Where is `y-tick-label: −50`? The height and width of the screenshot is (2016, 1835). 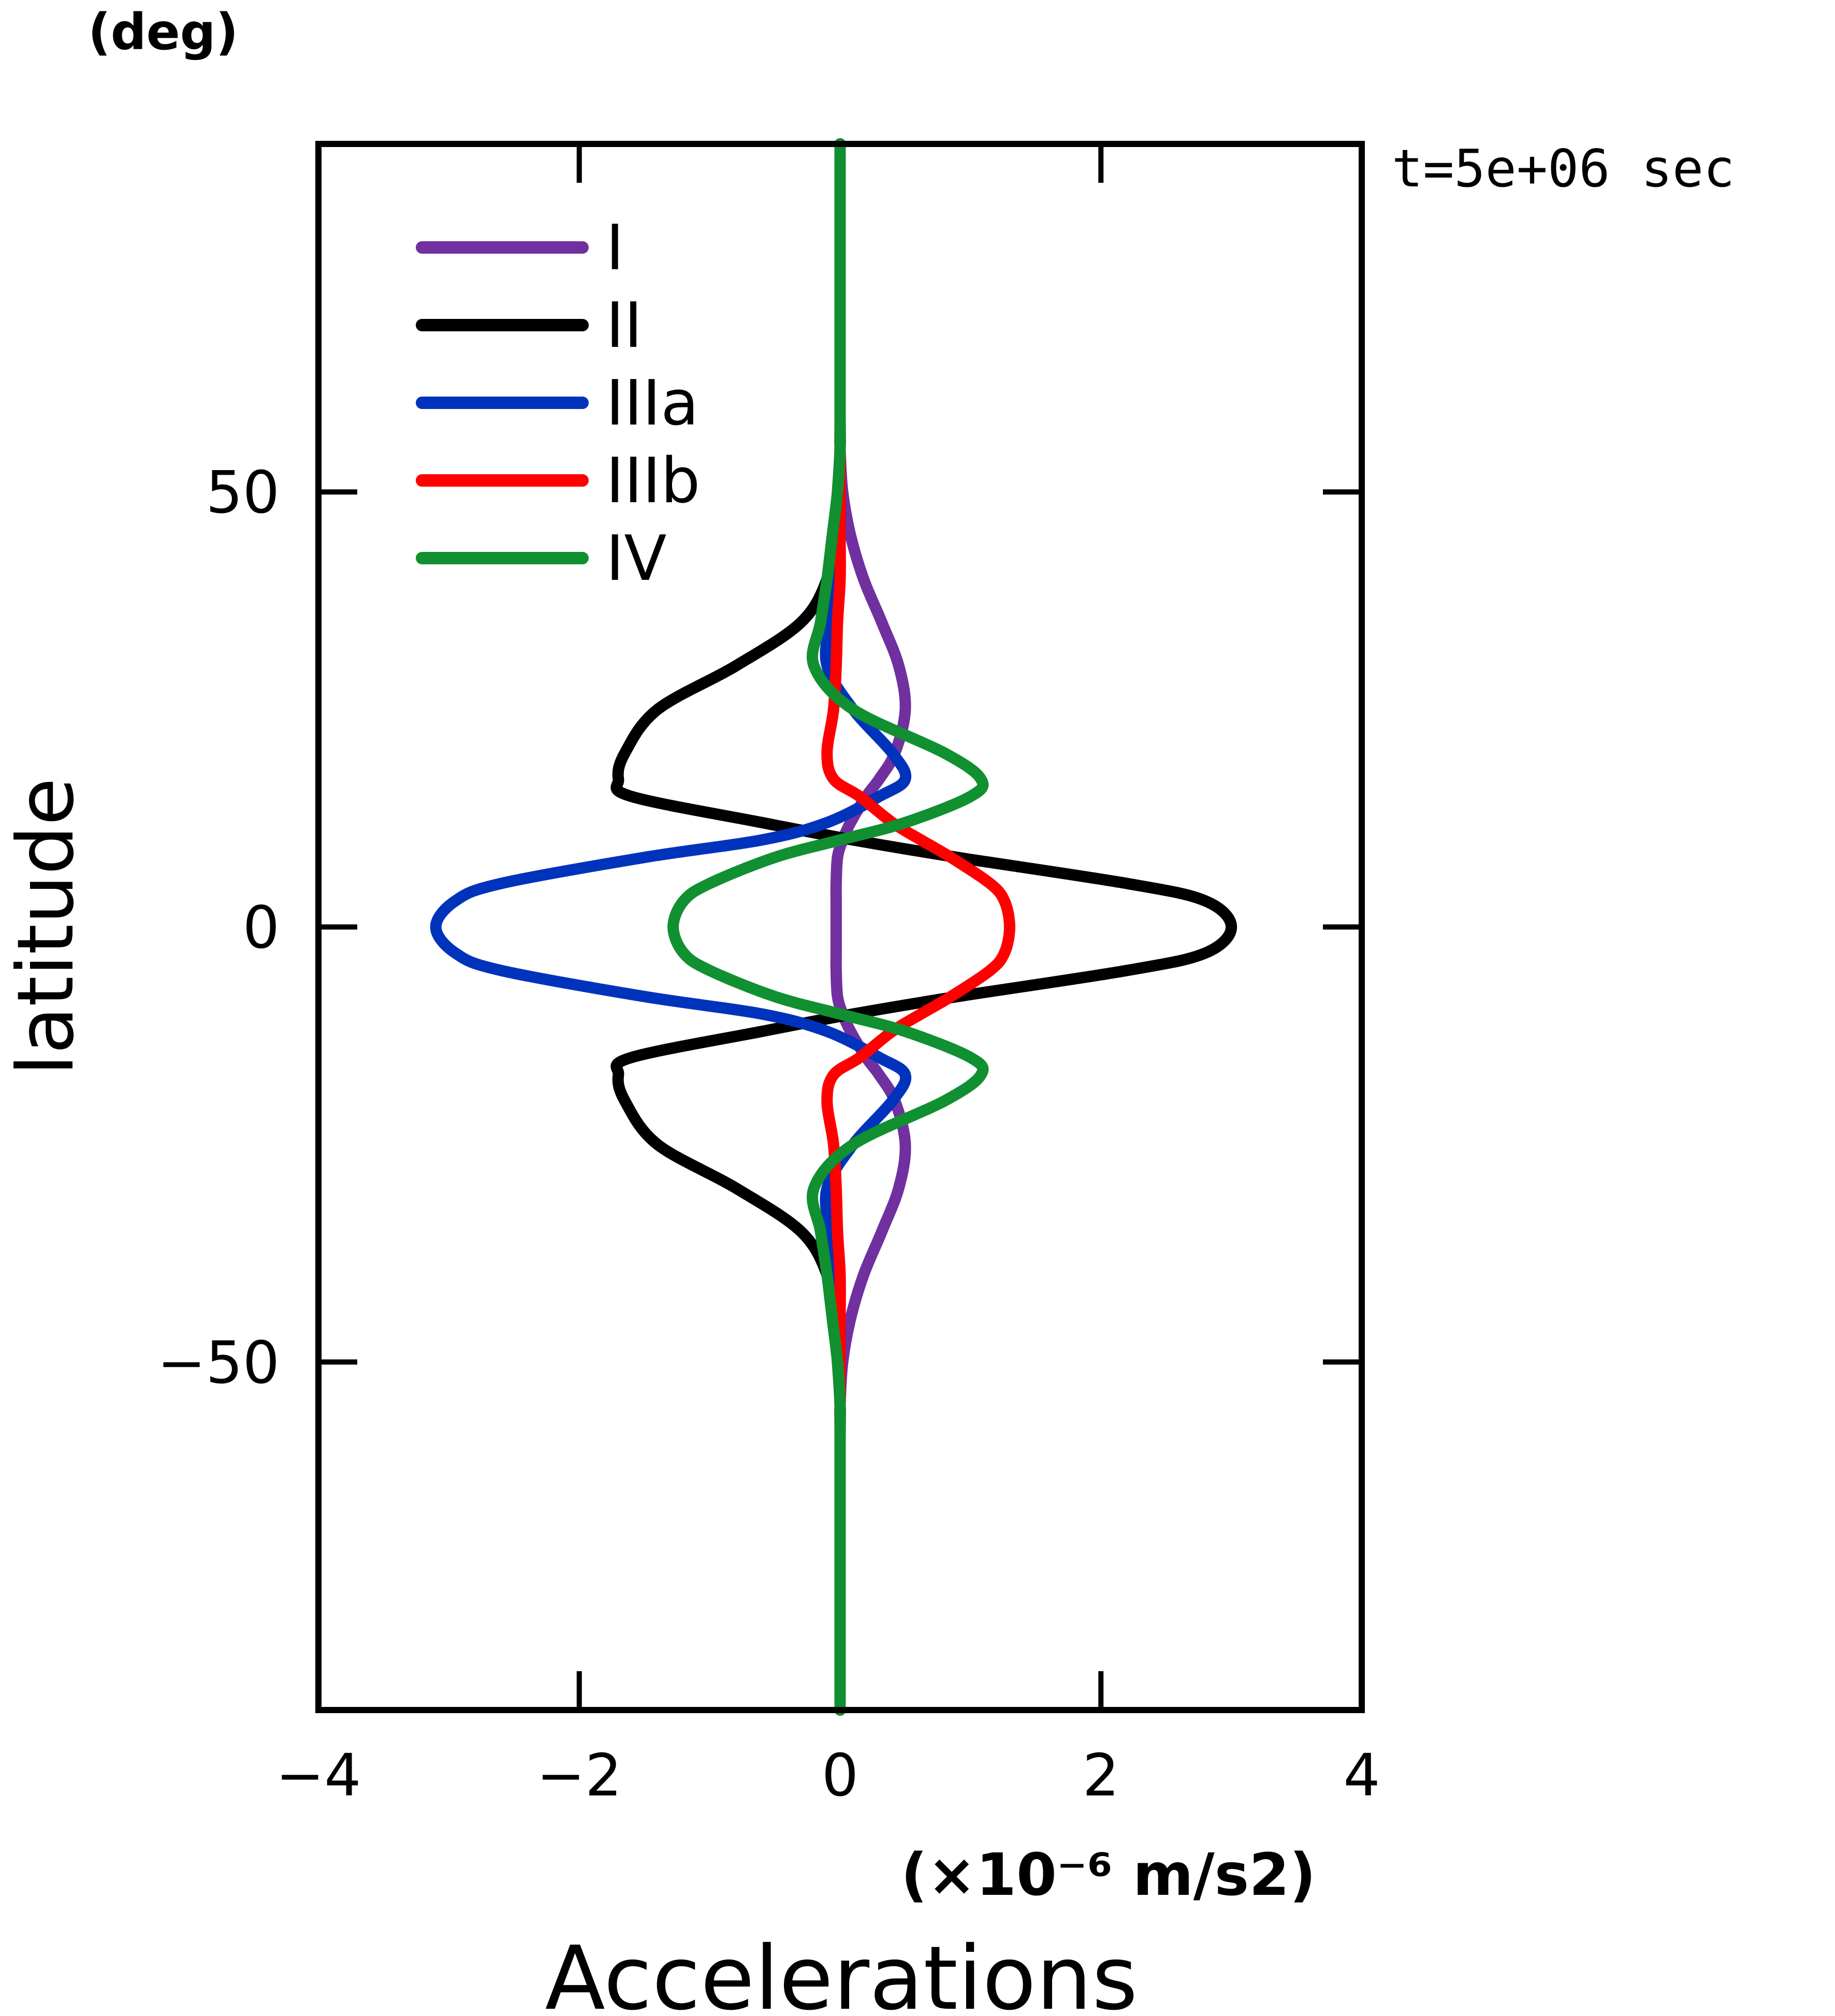 y-tick-label: −50 is located at coordinates (219, 1363).